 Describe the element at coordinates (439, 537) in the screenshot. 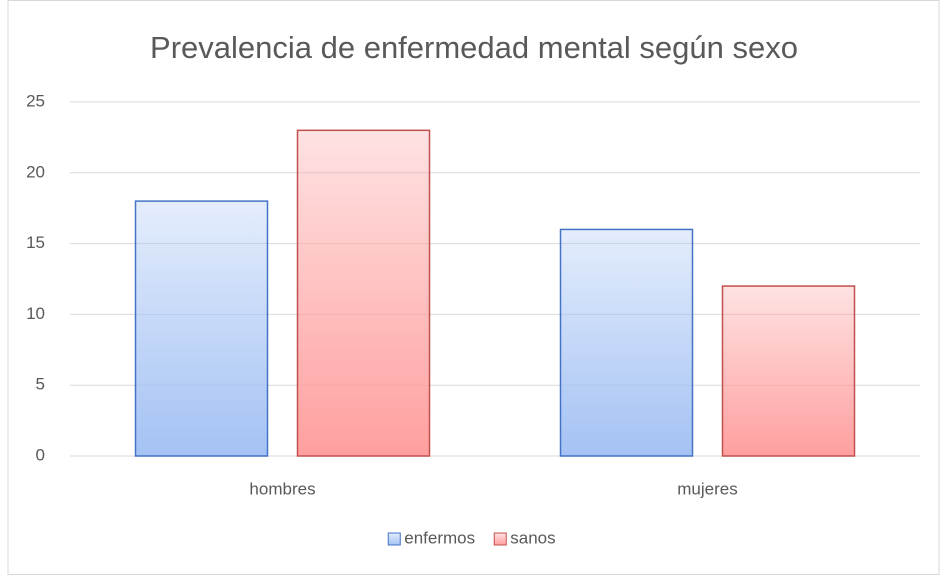

I see `legend-label: enfermos` at that location.